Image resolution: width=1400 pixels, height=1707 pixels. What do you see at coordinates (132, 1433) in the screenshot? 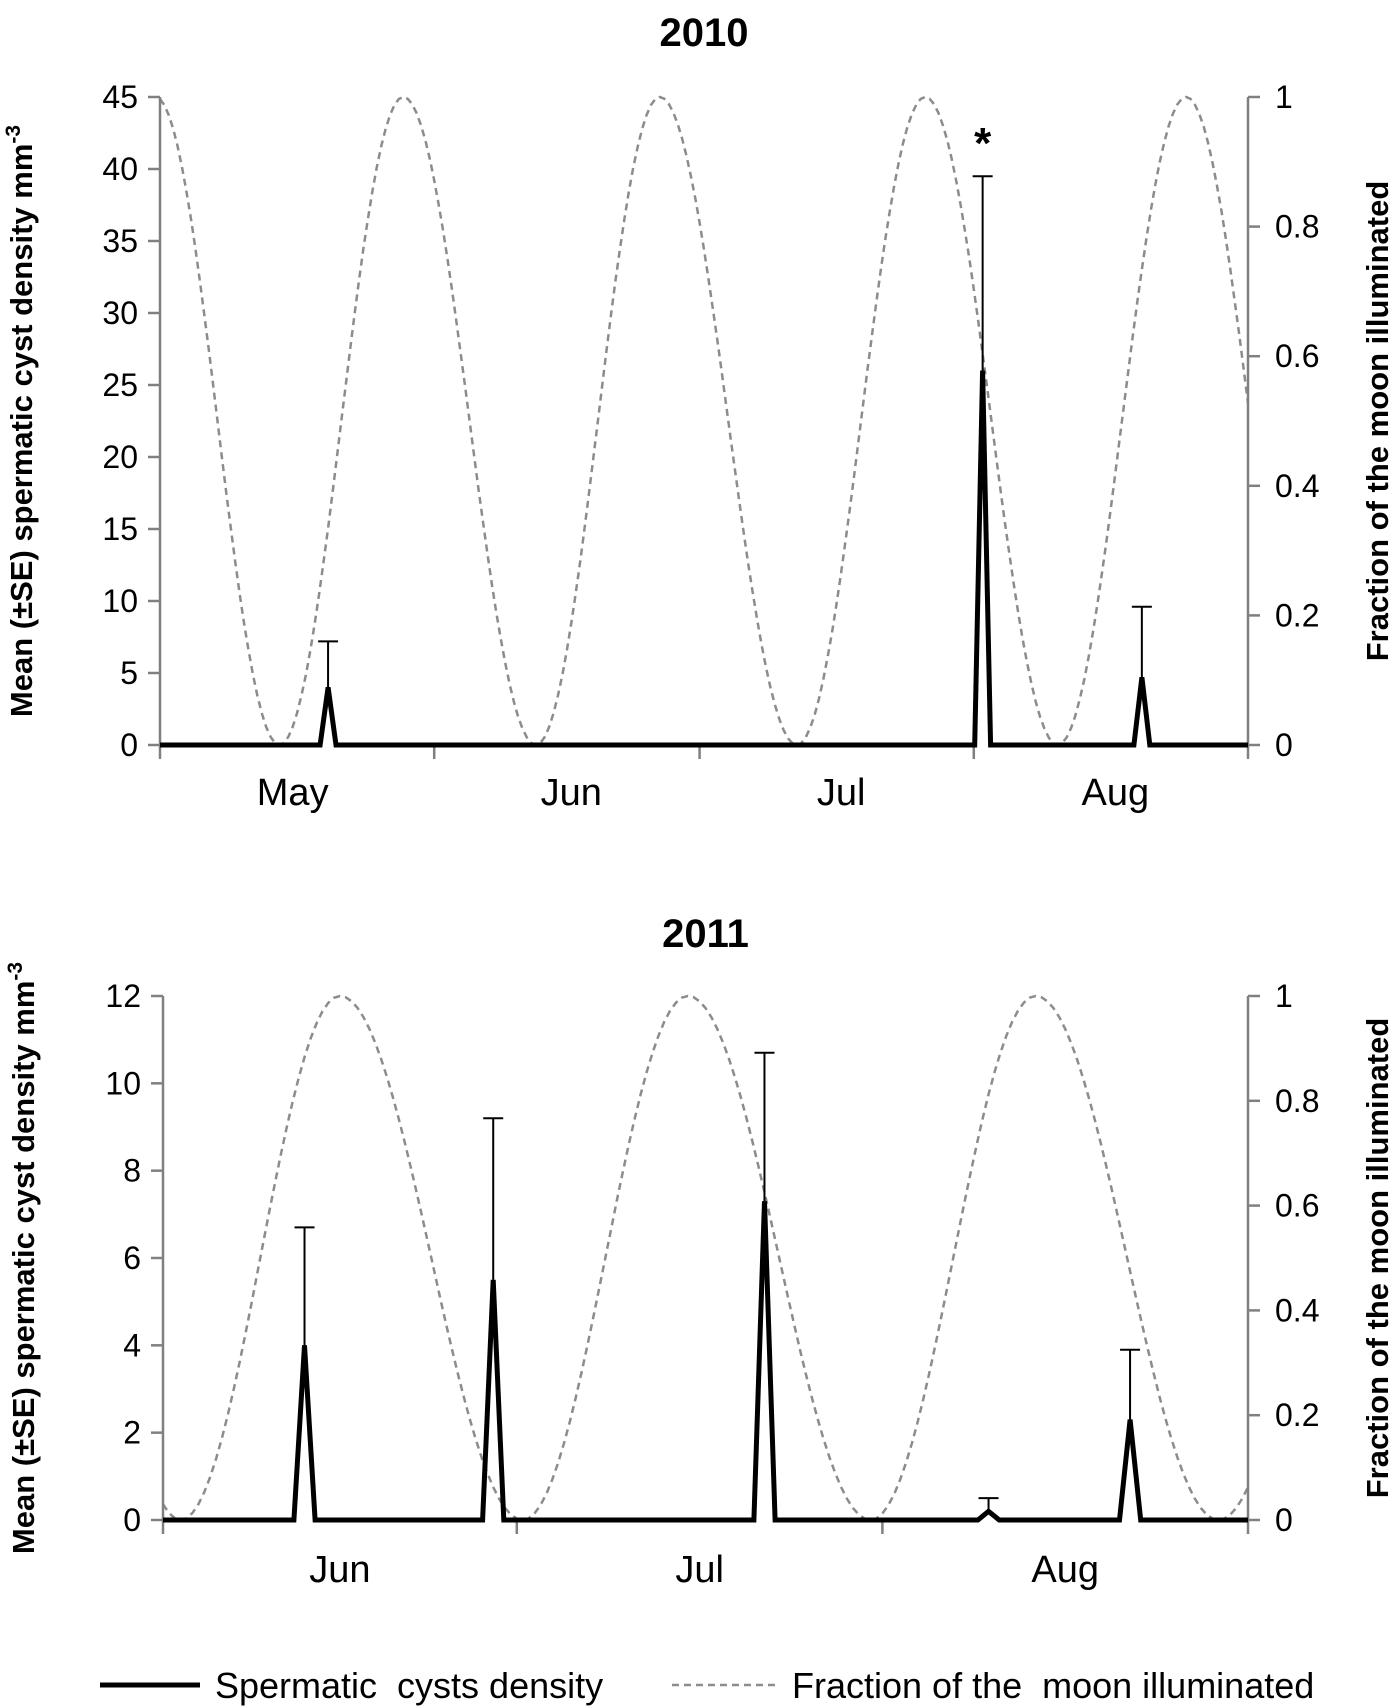
I see `y-tick-label: 2` at bounding box center [132, 1433].